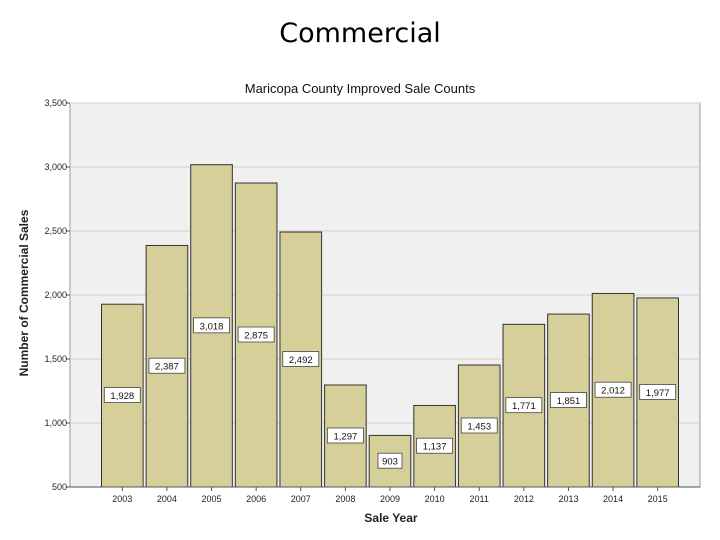 The width and height of the screenshot is (720, 540). Describe the element at coordinates (360, 33) in the screenshot. I see `slide-title: Commercial` at that location.